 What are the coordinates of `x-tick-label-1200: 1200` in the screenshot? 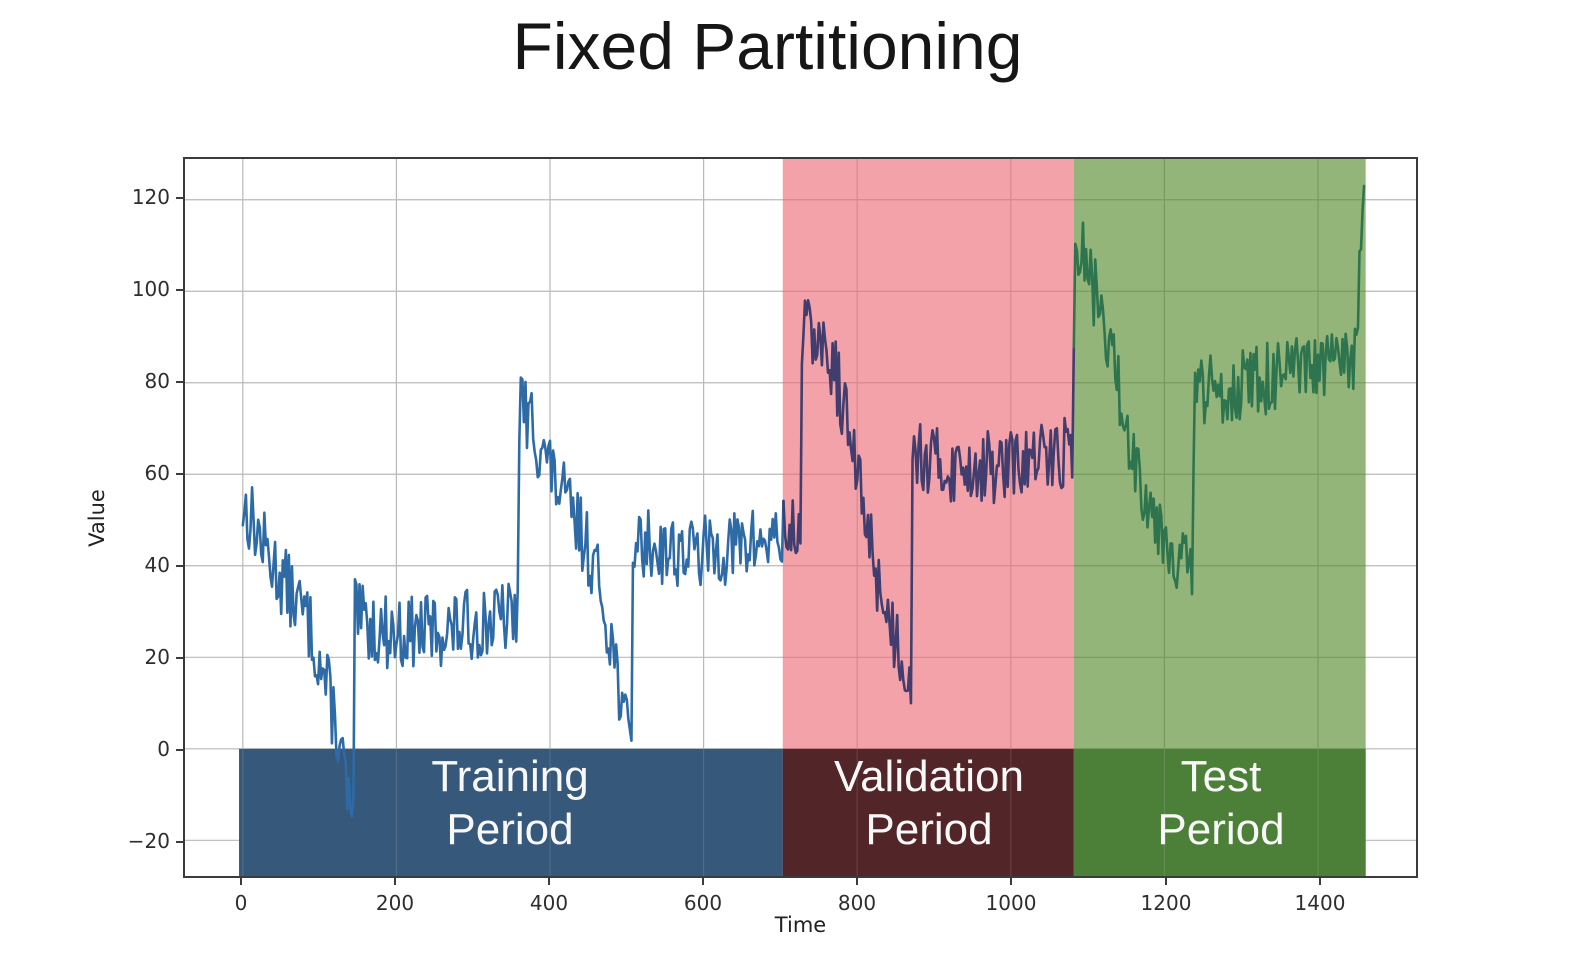 It's located at (1166, 903).